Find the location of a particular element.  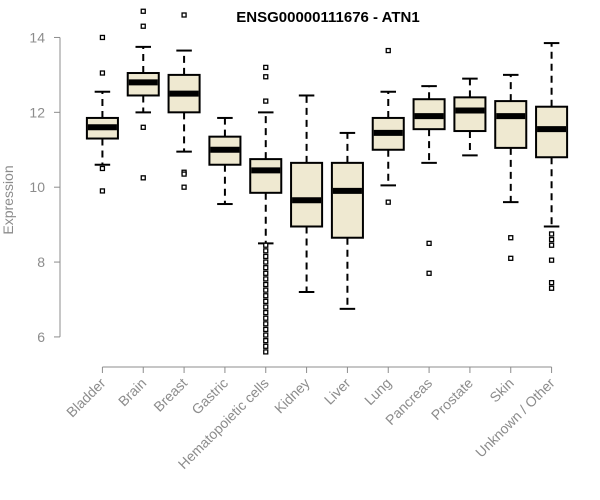

chart-title: ENSG00000111676 - ATN1 is located at coordinates (327, 17).